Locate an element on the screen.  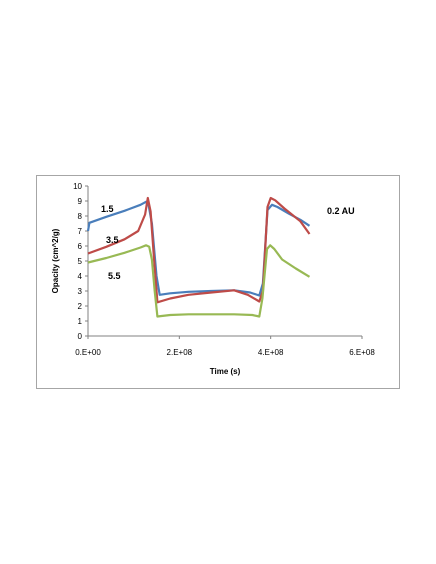
y-tick-label: 2 is located at coordinates (80, 306).